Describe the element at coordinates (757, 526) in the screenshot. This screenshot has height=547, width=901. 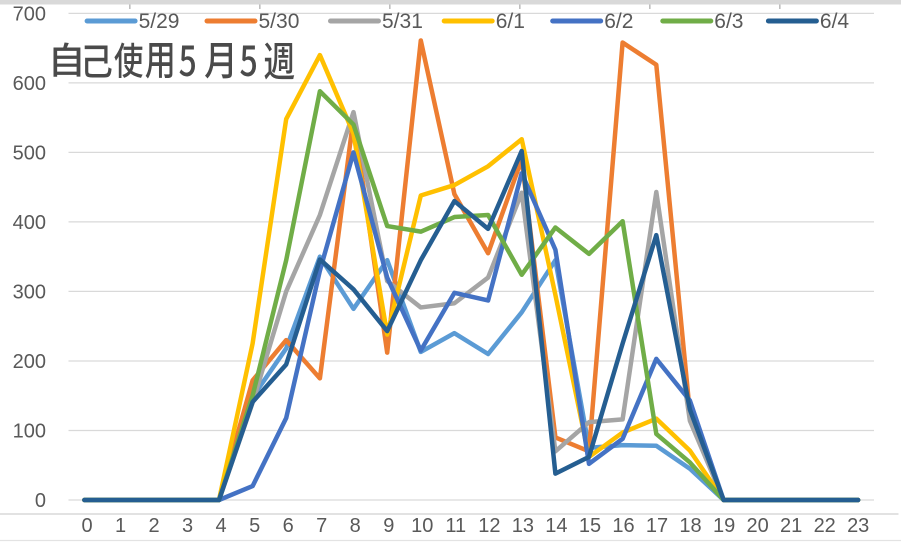
I see `svg-text: 20` at that location.